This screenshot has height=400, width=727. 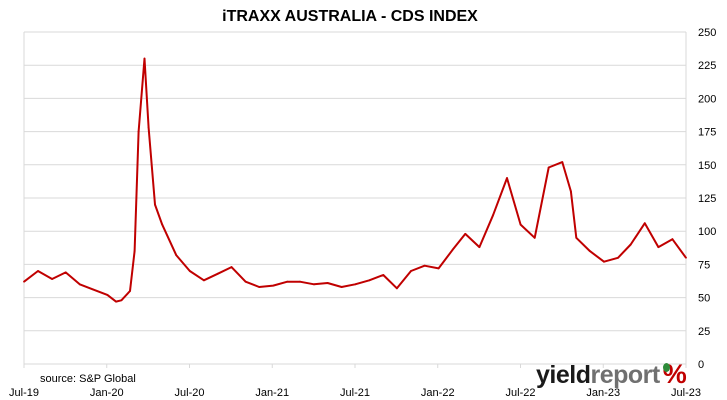 What do you see at coordinates (707, 33) in the screenshot?
I see `y-tick-label: 250` at bounding box center [707, 33].